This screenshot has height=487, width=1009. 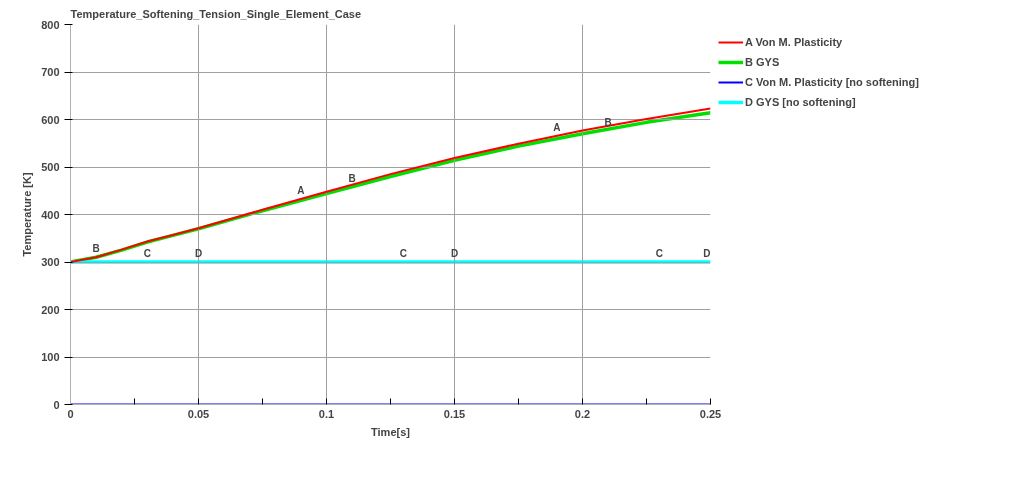 I want to click on y-tick-label: 800, so click(x=50, y=24).